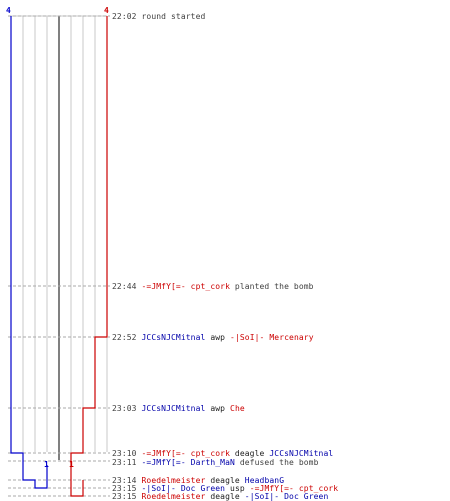  What do you see at coordinates (46, 464) in the screenshot?
I see `ct-mid-count: 1` at bounding box center [46, 464].